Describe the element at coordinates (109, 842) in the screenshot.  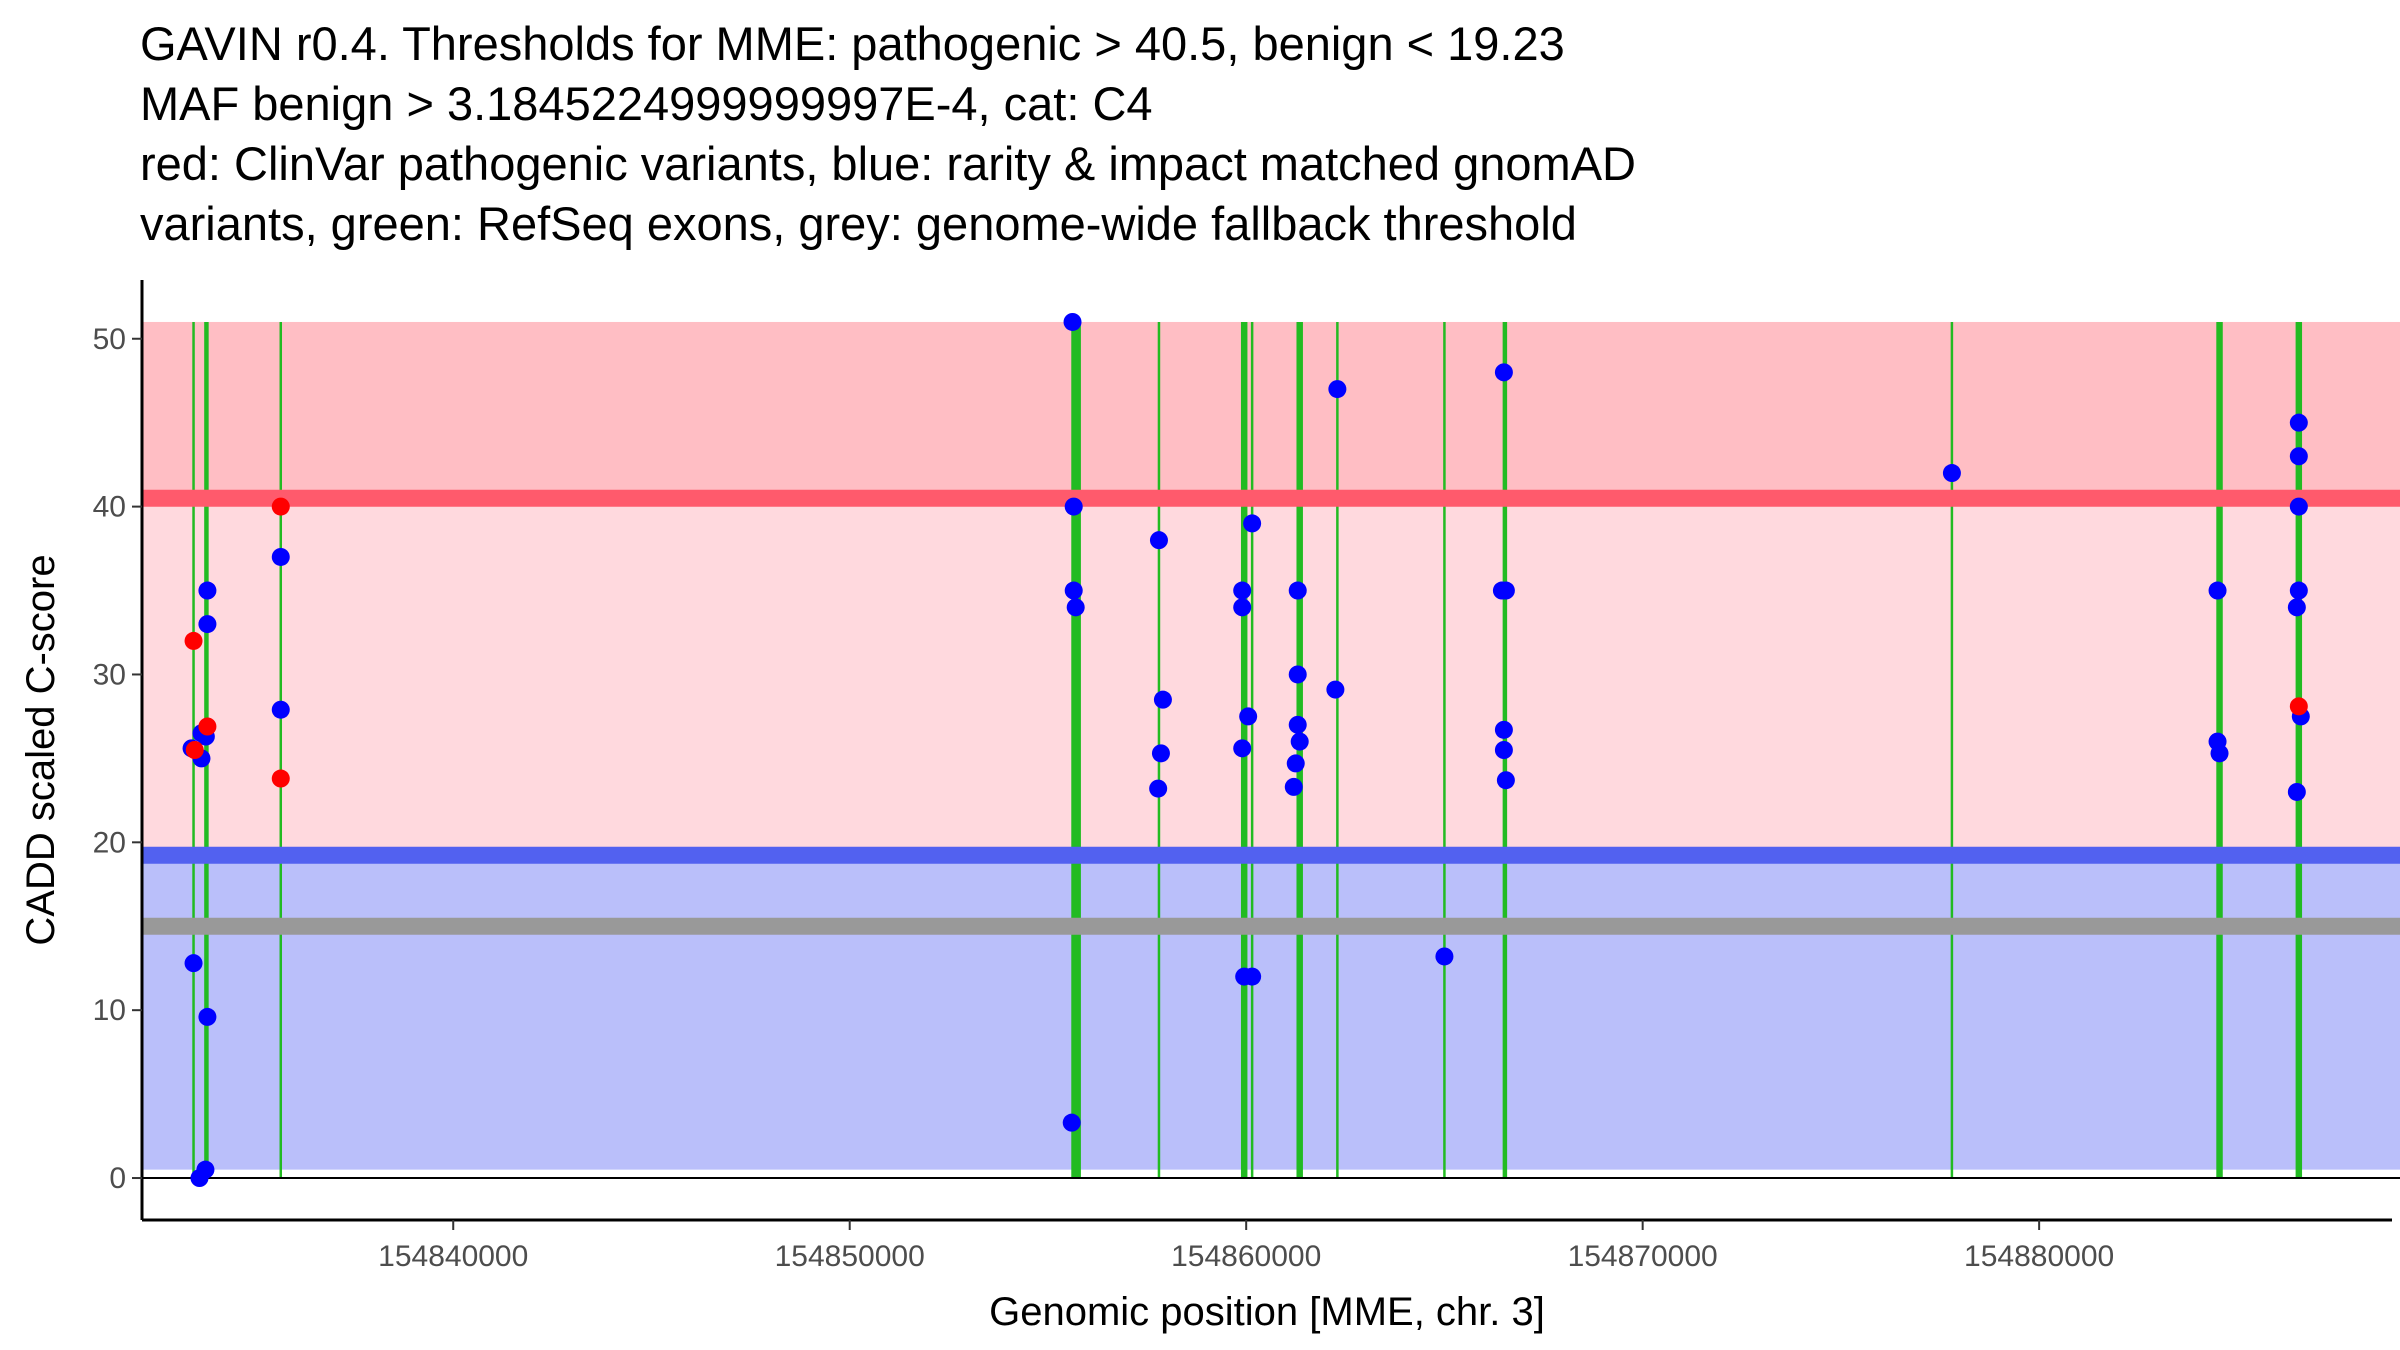
I see `y-tick-label: 20` at that location.